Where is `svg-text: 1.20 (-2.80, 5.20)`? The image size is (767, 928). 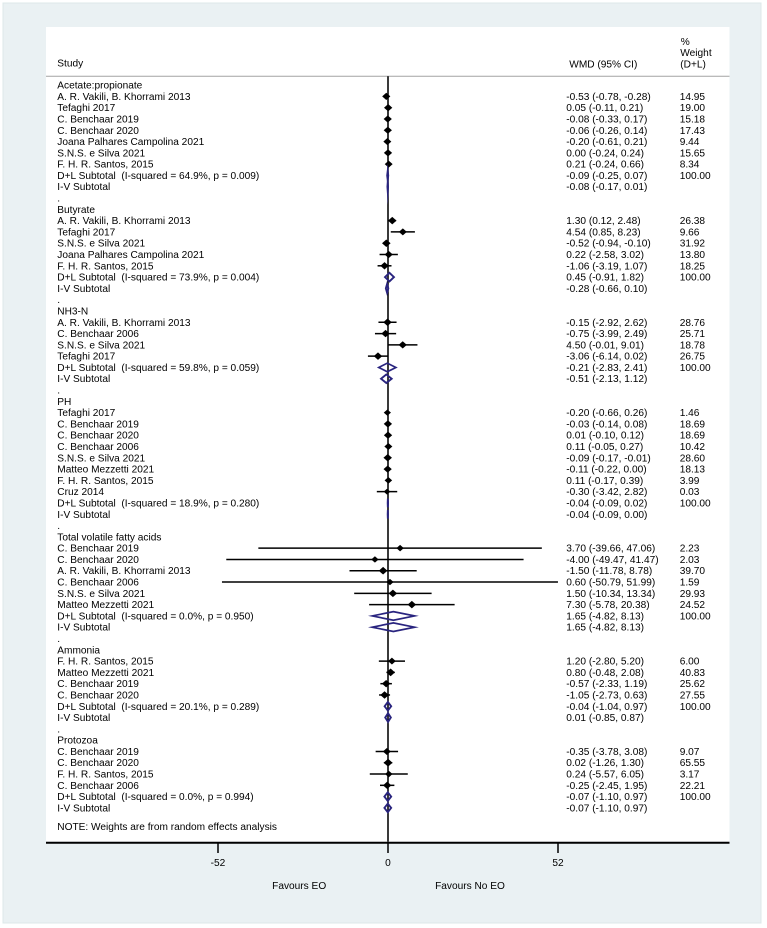 svg-text: 1.20 (-2.80, 5.20) is located at coordinates (605, 662).